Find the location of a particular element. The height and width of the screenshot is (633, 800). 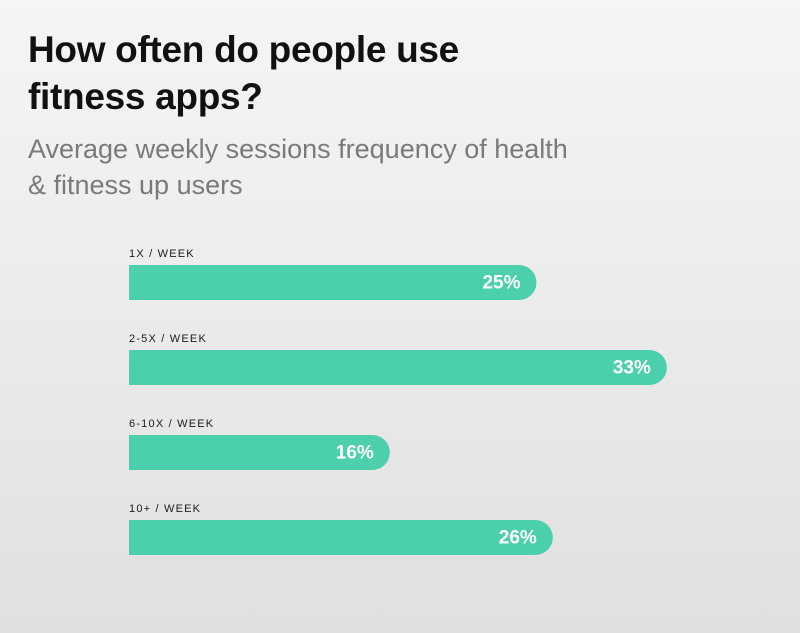

bar-value-label: 26% is located at coordinates (518, 538).